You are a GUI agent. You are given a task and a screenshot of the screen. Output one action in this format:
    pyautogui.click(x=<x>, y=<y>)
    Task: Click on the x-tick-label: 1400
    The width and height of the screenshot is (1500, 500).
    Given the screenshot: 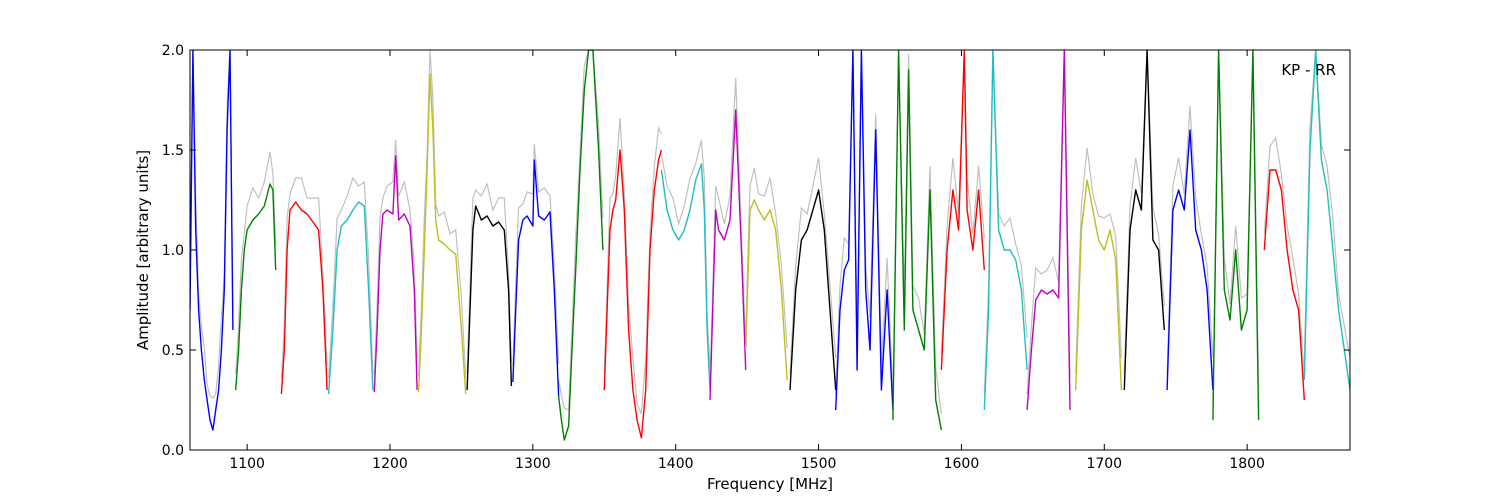 What is the action you would take?
    pyautogui.click(x=676, y=464)
    